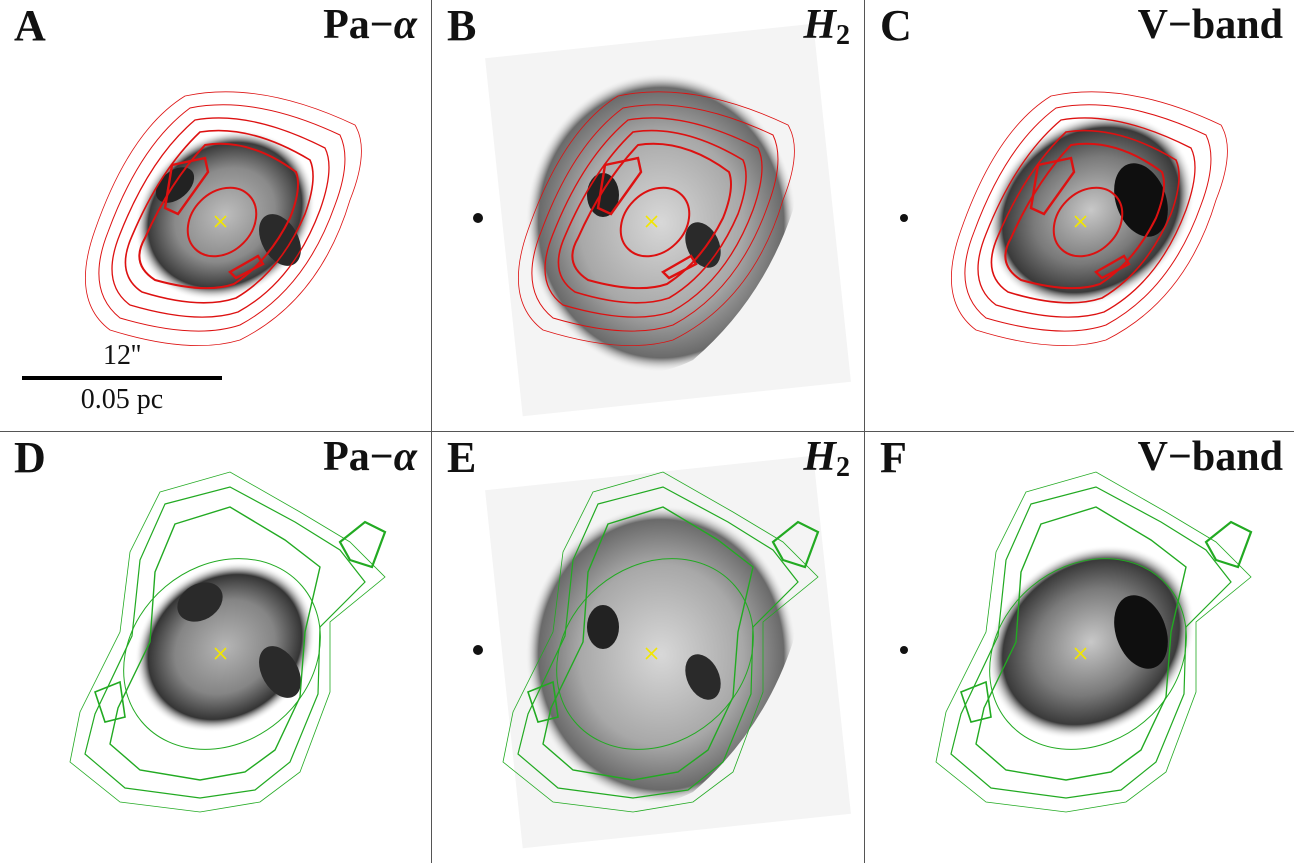  Describe the element at coordinates (30, 457) in the screenshot. I see `panel-letter: D` at that location.